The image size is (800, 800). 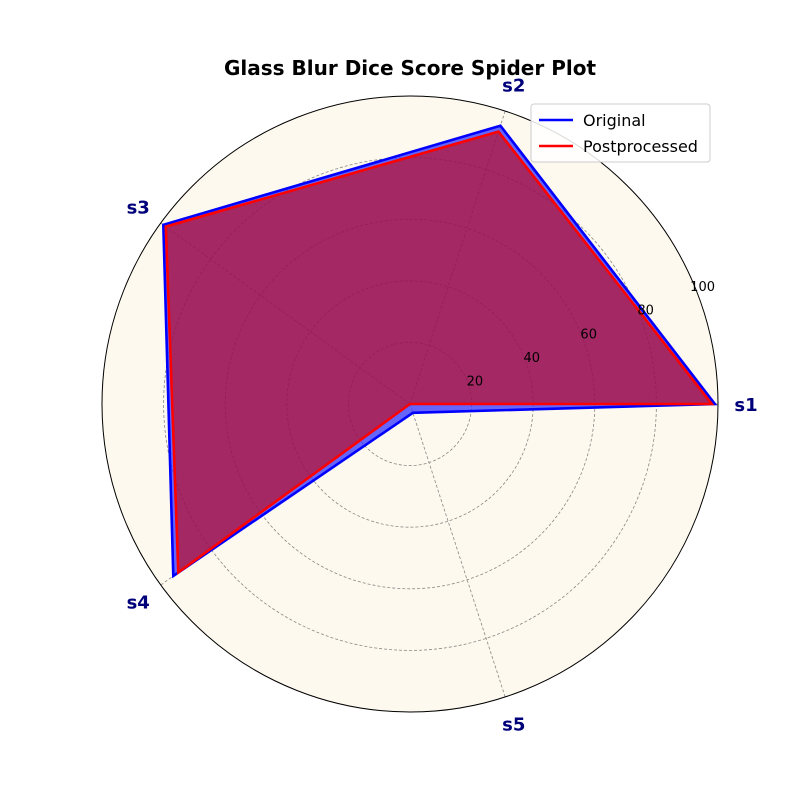 What do you see at coordinates (513, 85) in the screenshot?
I see `category-label-s2: s2` at bounding box center [513, 85].